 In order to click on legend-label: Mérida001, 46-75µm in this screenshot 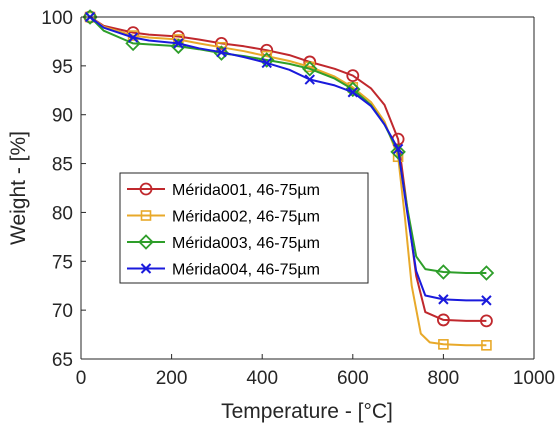, I will do `click(246, 190)`.